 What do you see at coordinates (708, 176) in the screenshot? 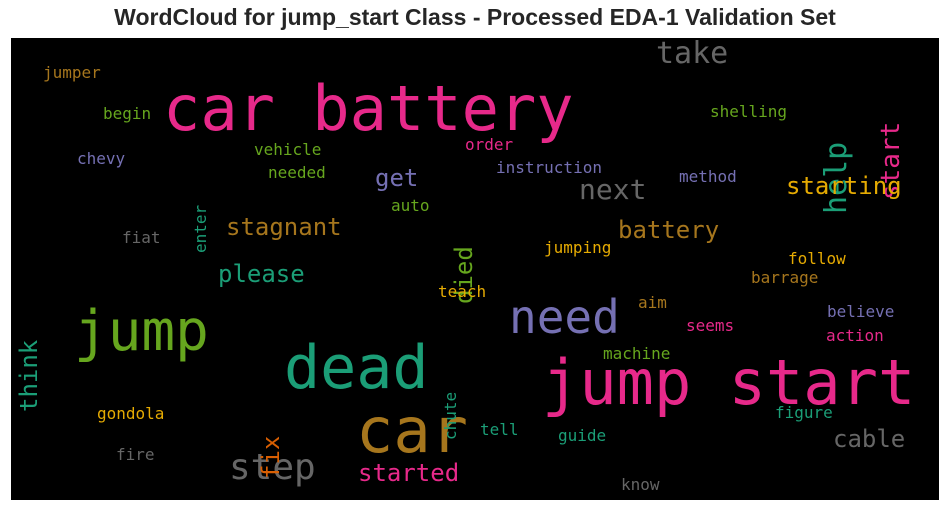
I see `cloud-word: method` at bounding box center [708, 176].